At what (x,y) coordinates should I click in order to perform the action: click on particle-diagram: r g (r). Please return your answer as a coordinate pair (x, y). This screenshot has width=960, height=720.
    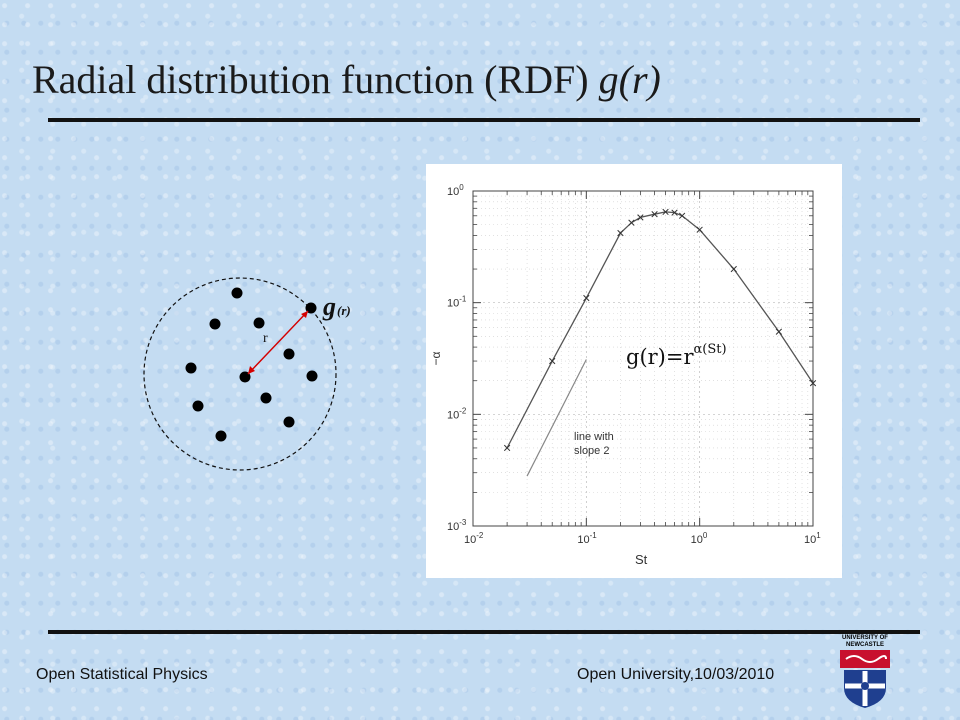
    Looking at the image, I should click on (247, 374).